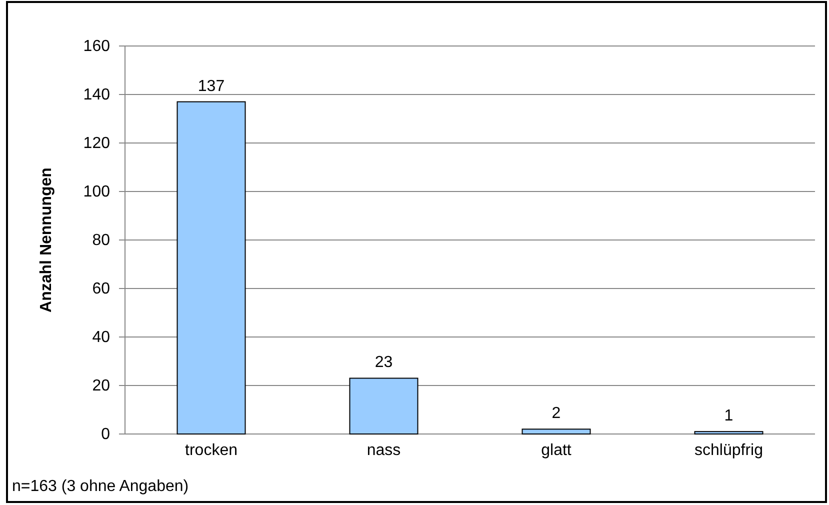 The width and height of the screenshot is (829, 505). Describe the element at coordinates (46, 240) in the screenshot. I see `y-axis-title: Anzahl Nennungen` at that location.